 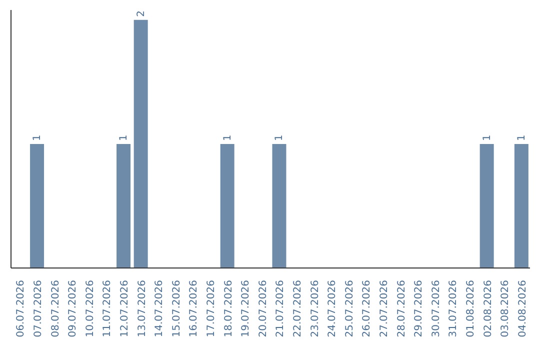 What do you see at coordinates (298, 309) in the screenshot?
I see `x-tick-label: 22.07.2026` at bounding box center [298, 309].